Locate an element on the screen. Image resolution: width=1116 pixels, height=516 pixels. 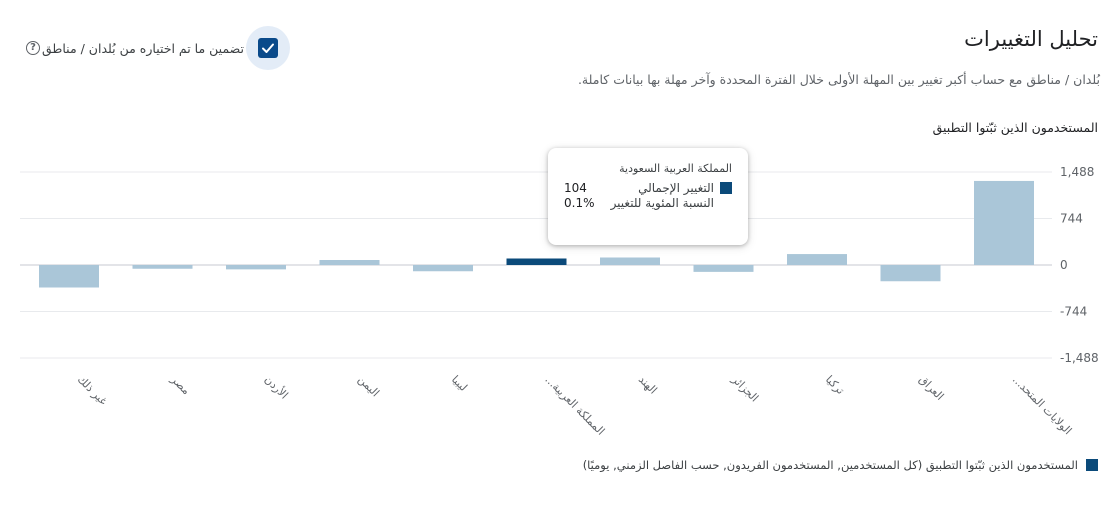
x-tick-label: تركيا is located at coordinates (835, 385).